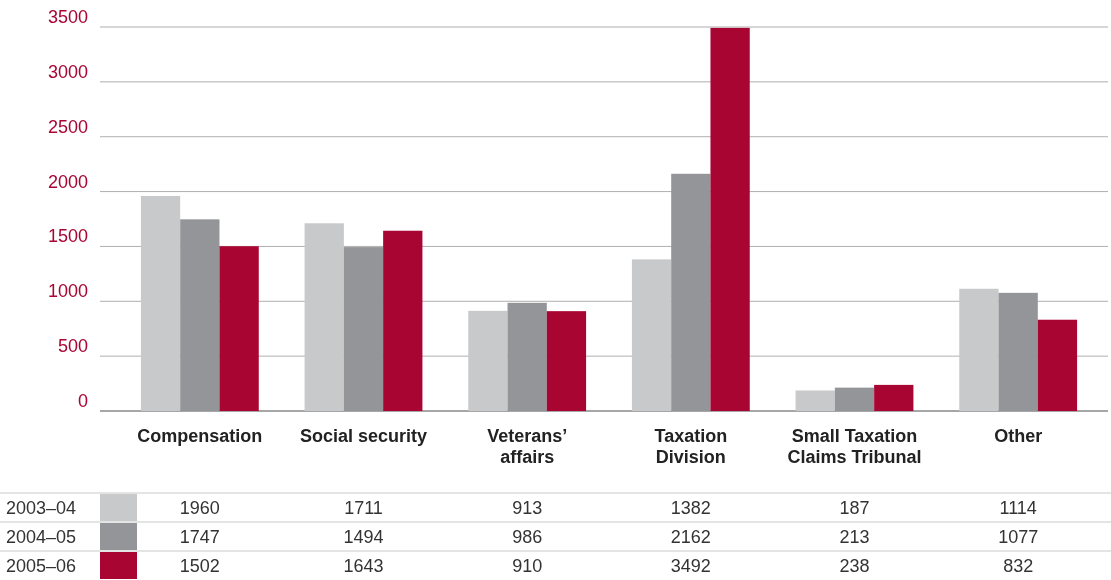 The width and height of the screenshot is (1111, 580). I want to click on y-tick-label: 3500, so click(67, 17).